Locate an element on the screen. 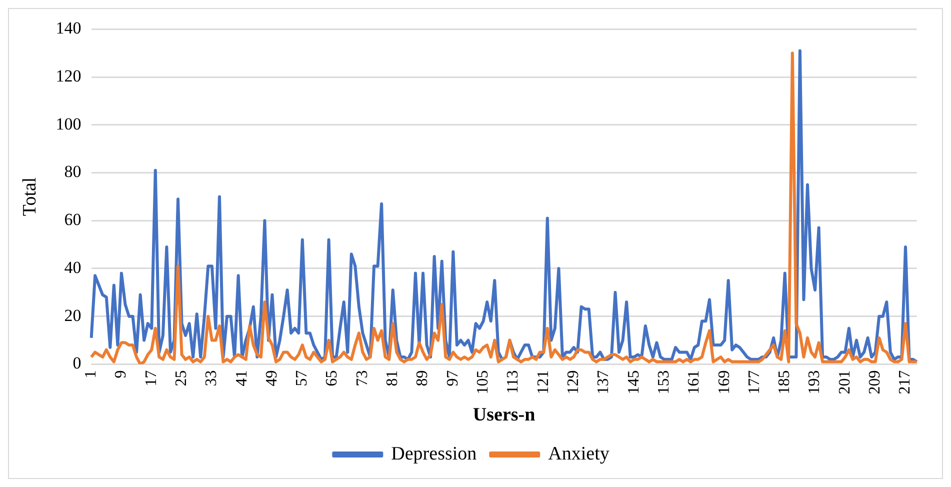  x-tick-label: 129 is located at coordinates (573, 382).